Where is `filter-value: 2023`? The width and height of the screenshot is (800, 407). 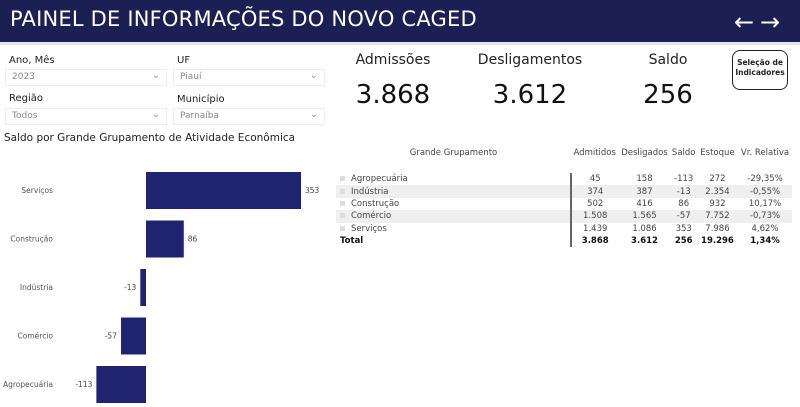 filter-value: 2023 is located at coordinates (23, 77).